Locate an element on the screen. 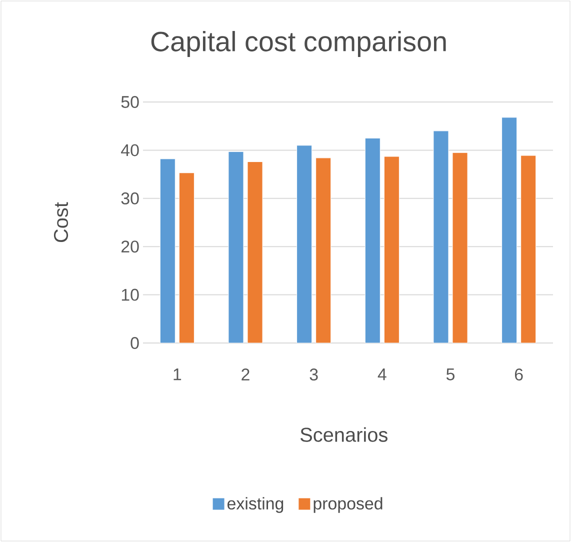 Image resolution: width=577 pixels, height=542 pixels. y-tick-label: 10 is located at coordinates (130, 294).